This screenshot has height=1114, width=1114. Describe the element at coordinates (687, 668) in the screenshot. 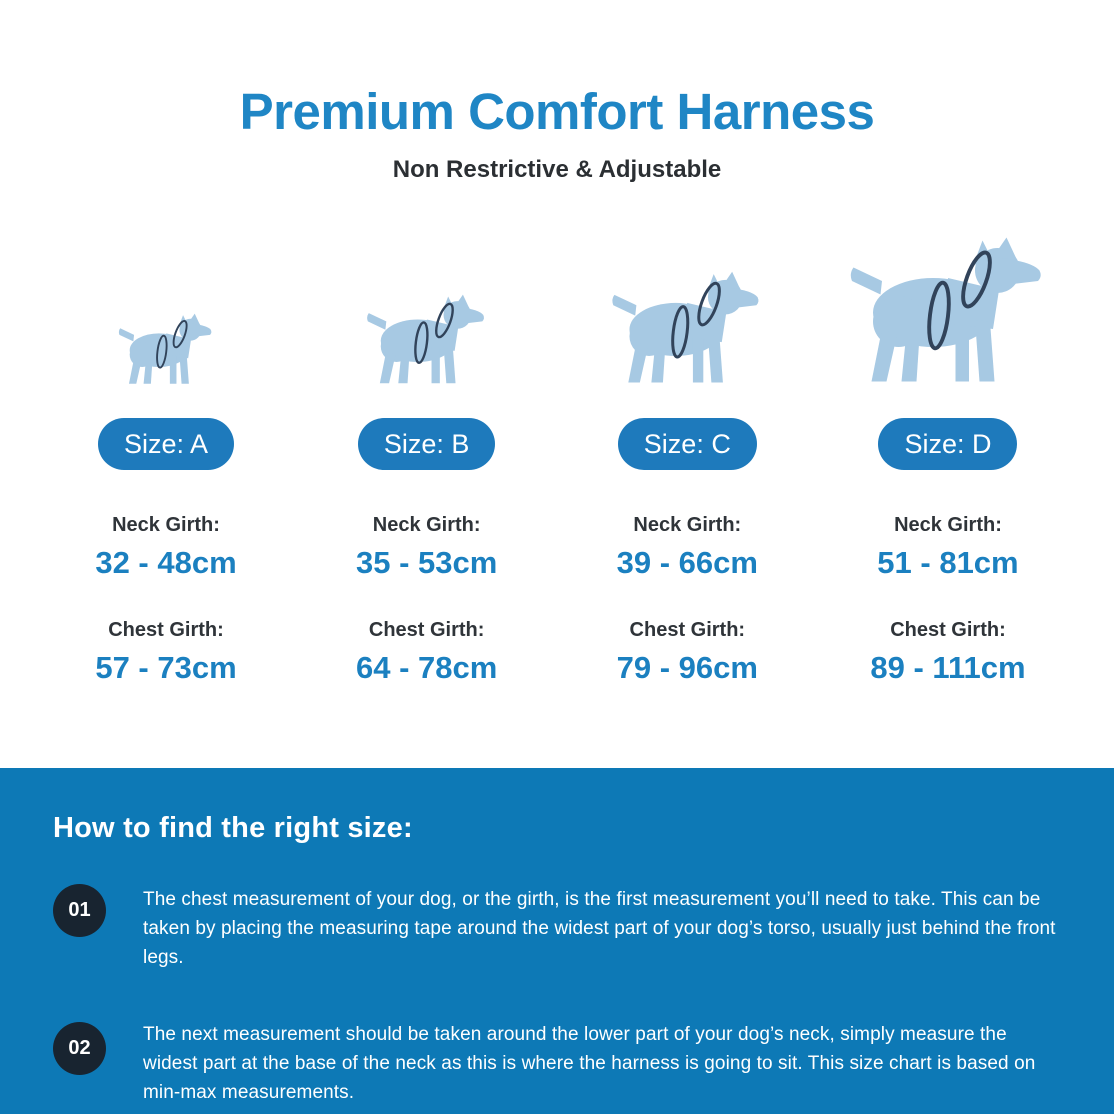

I see `chest-girth-value: 79 - 96cm` at that location.